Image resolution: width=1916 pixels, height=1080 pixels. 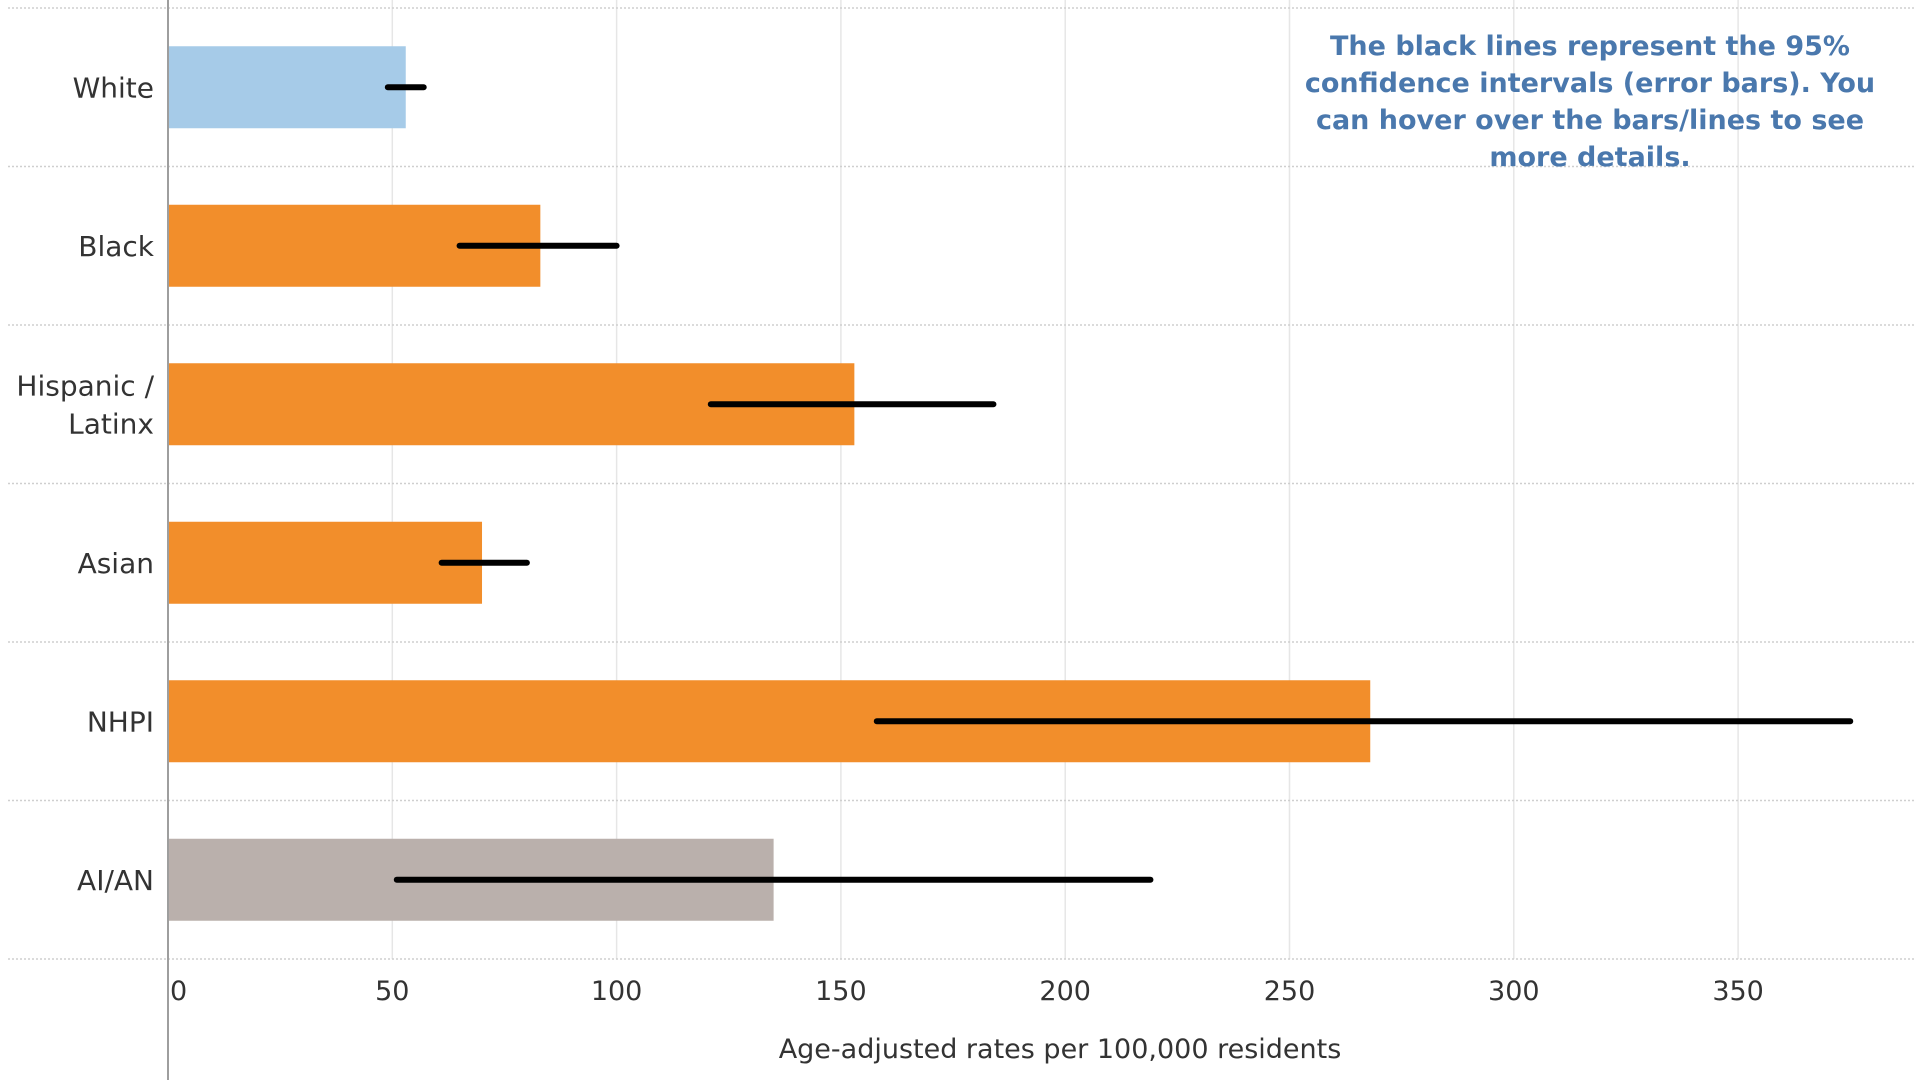 I want to click on category-label: Black, so click(x=116, y=246).